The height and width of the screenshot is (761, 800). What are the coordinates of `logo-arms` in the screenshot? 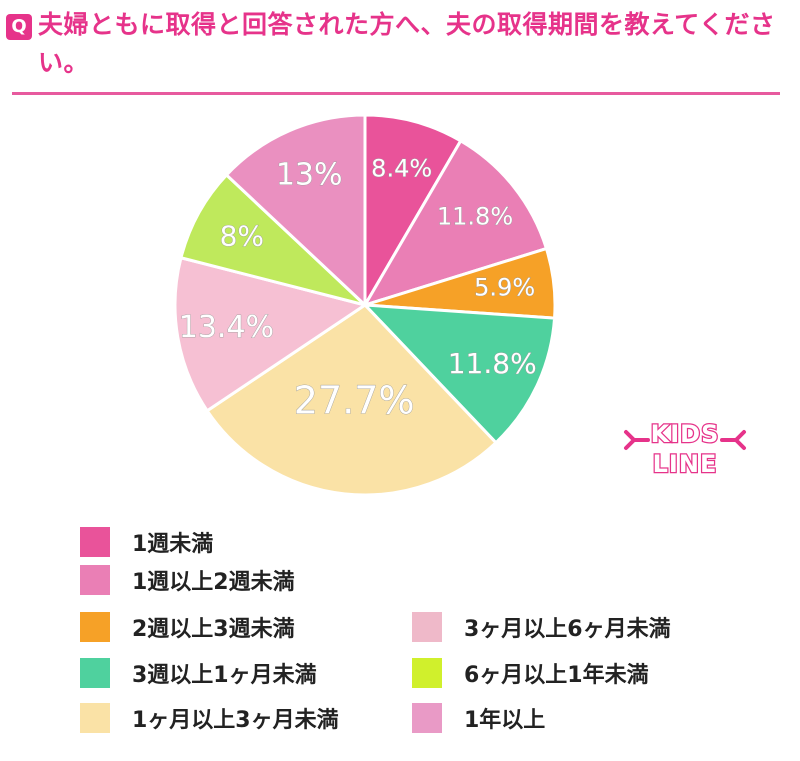 It's located at (685, 440).